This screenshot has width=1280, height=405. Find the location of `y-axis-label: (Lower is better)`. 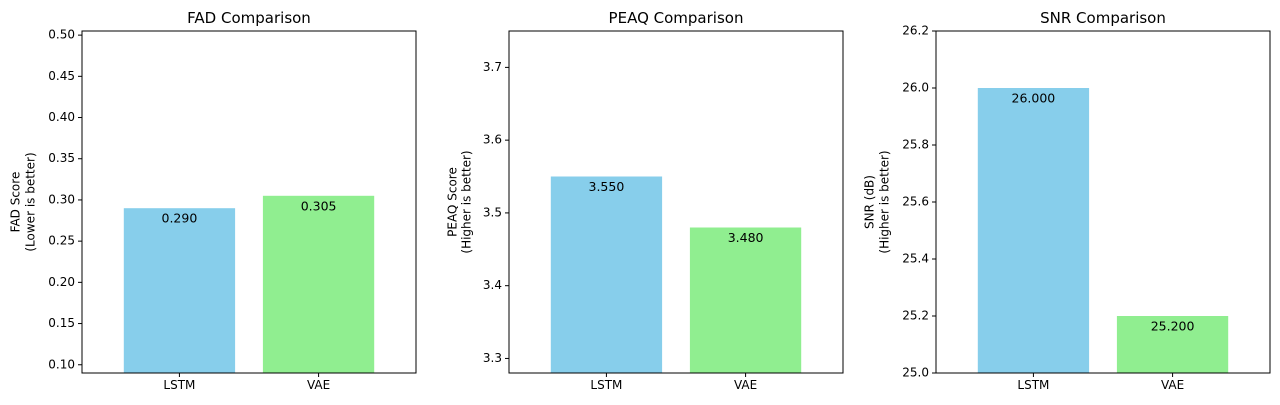

y-axis-label: (Lower is better) is located at coordinates (31, 201).